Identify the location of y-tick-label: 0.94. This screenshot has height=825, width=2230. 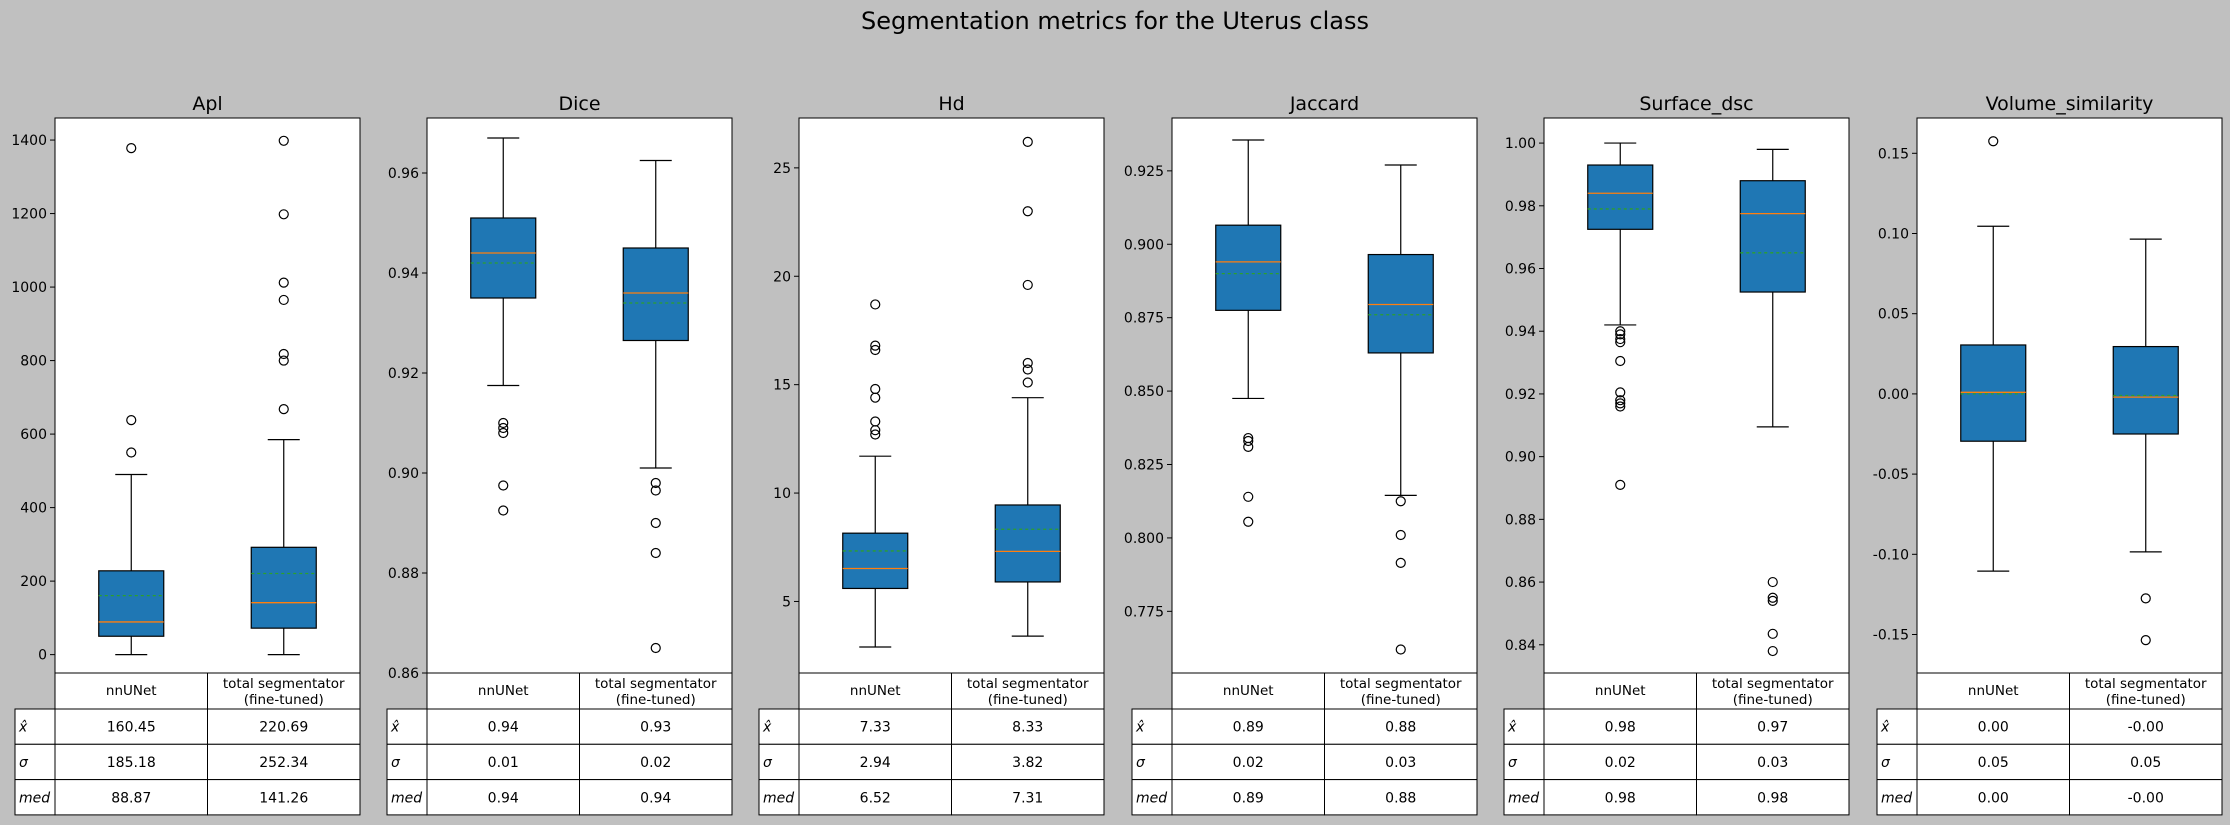
(403, 274).